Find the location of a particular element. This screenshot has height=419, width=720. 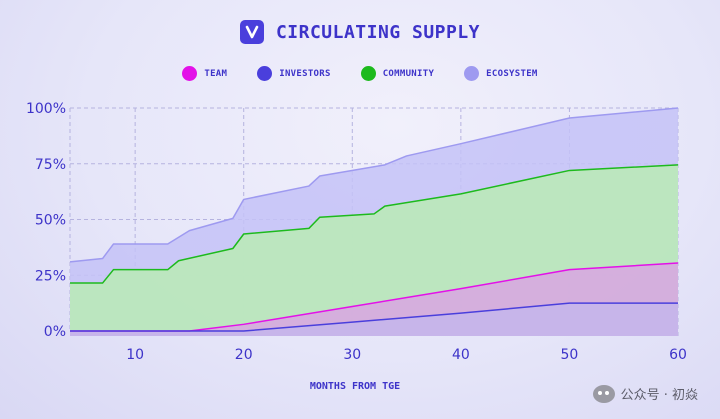

y-tick-label: 50% is located at coordinates (50, 221).